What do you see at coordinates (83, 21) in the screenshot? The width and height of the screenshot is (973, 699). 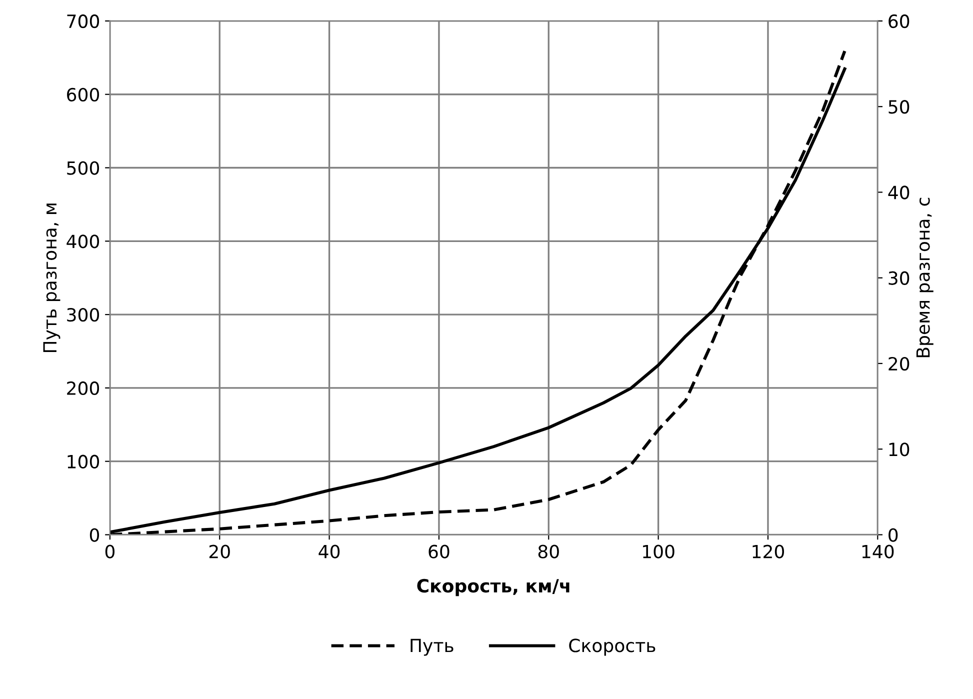 I see `y-tick-label: 700` at bounding box center [83, 21].